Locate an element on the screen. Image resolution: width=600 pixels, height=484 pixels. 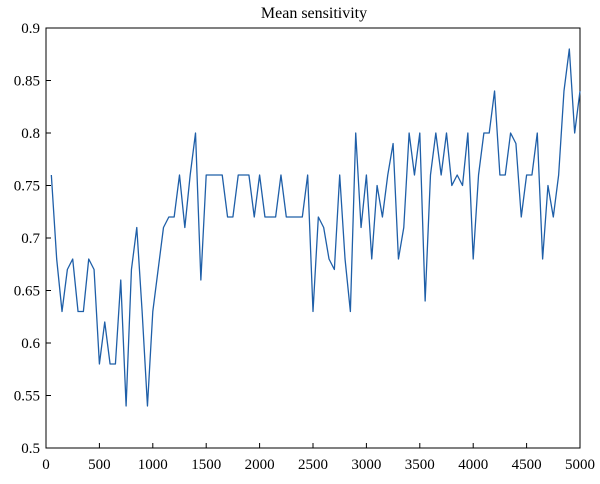
x-tick-label: 2500 is located at coordinates (313, 465).